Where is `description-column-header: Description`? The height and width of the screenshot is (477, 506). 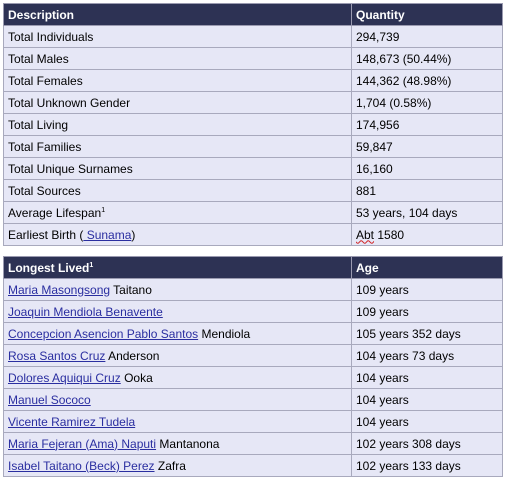
description-column-header: Description is located at coordinates (177, 14).